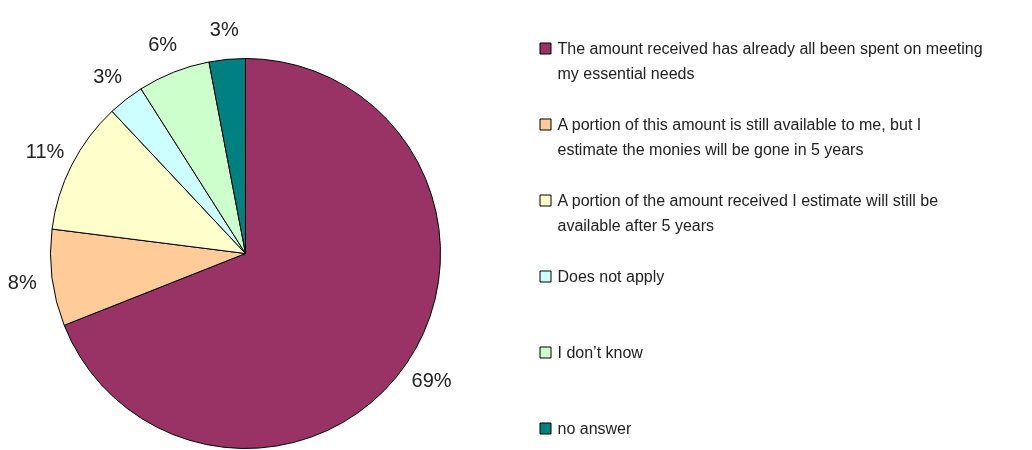  I want to click on data-label: 69%, so click(431, 379).